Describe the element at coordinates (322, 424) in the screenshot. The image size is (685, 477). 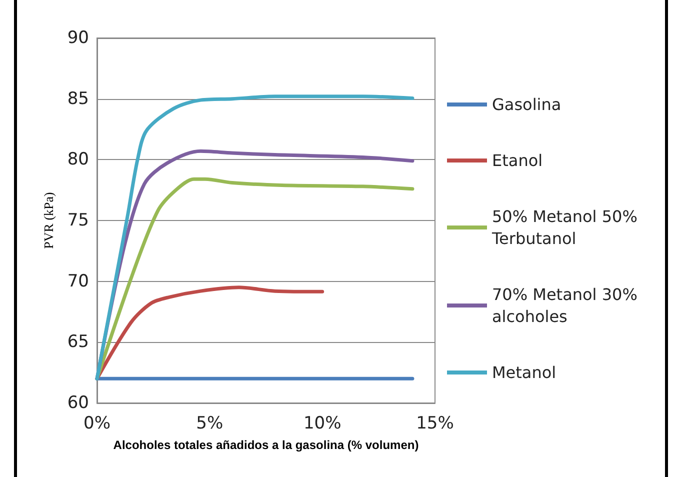
I see `x-tick-label: 10%` at that location.